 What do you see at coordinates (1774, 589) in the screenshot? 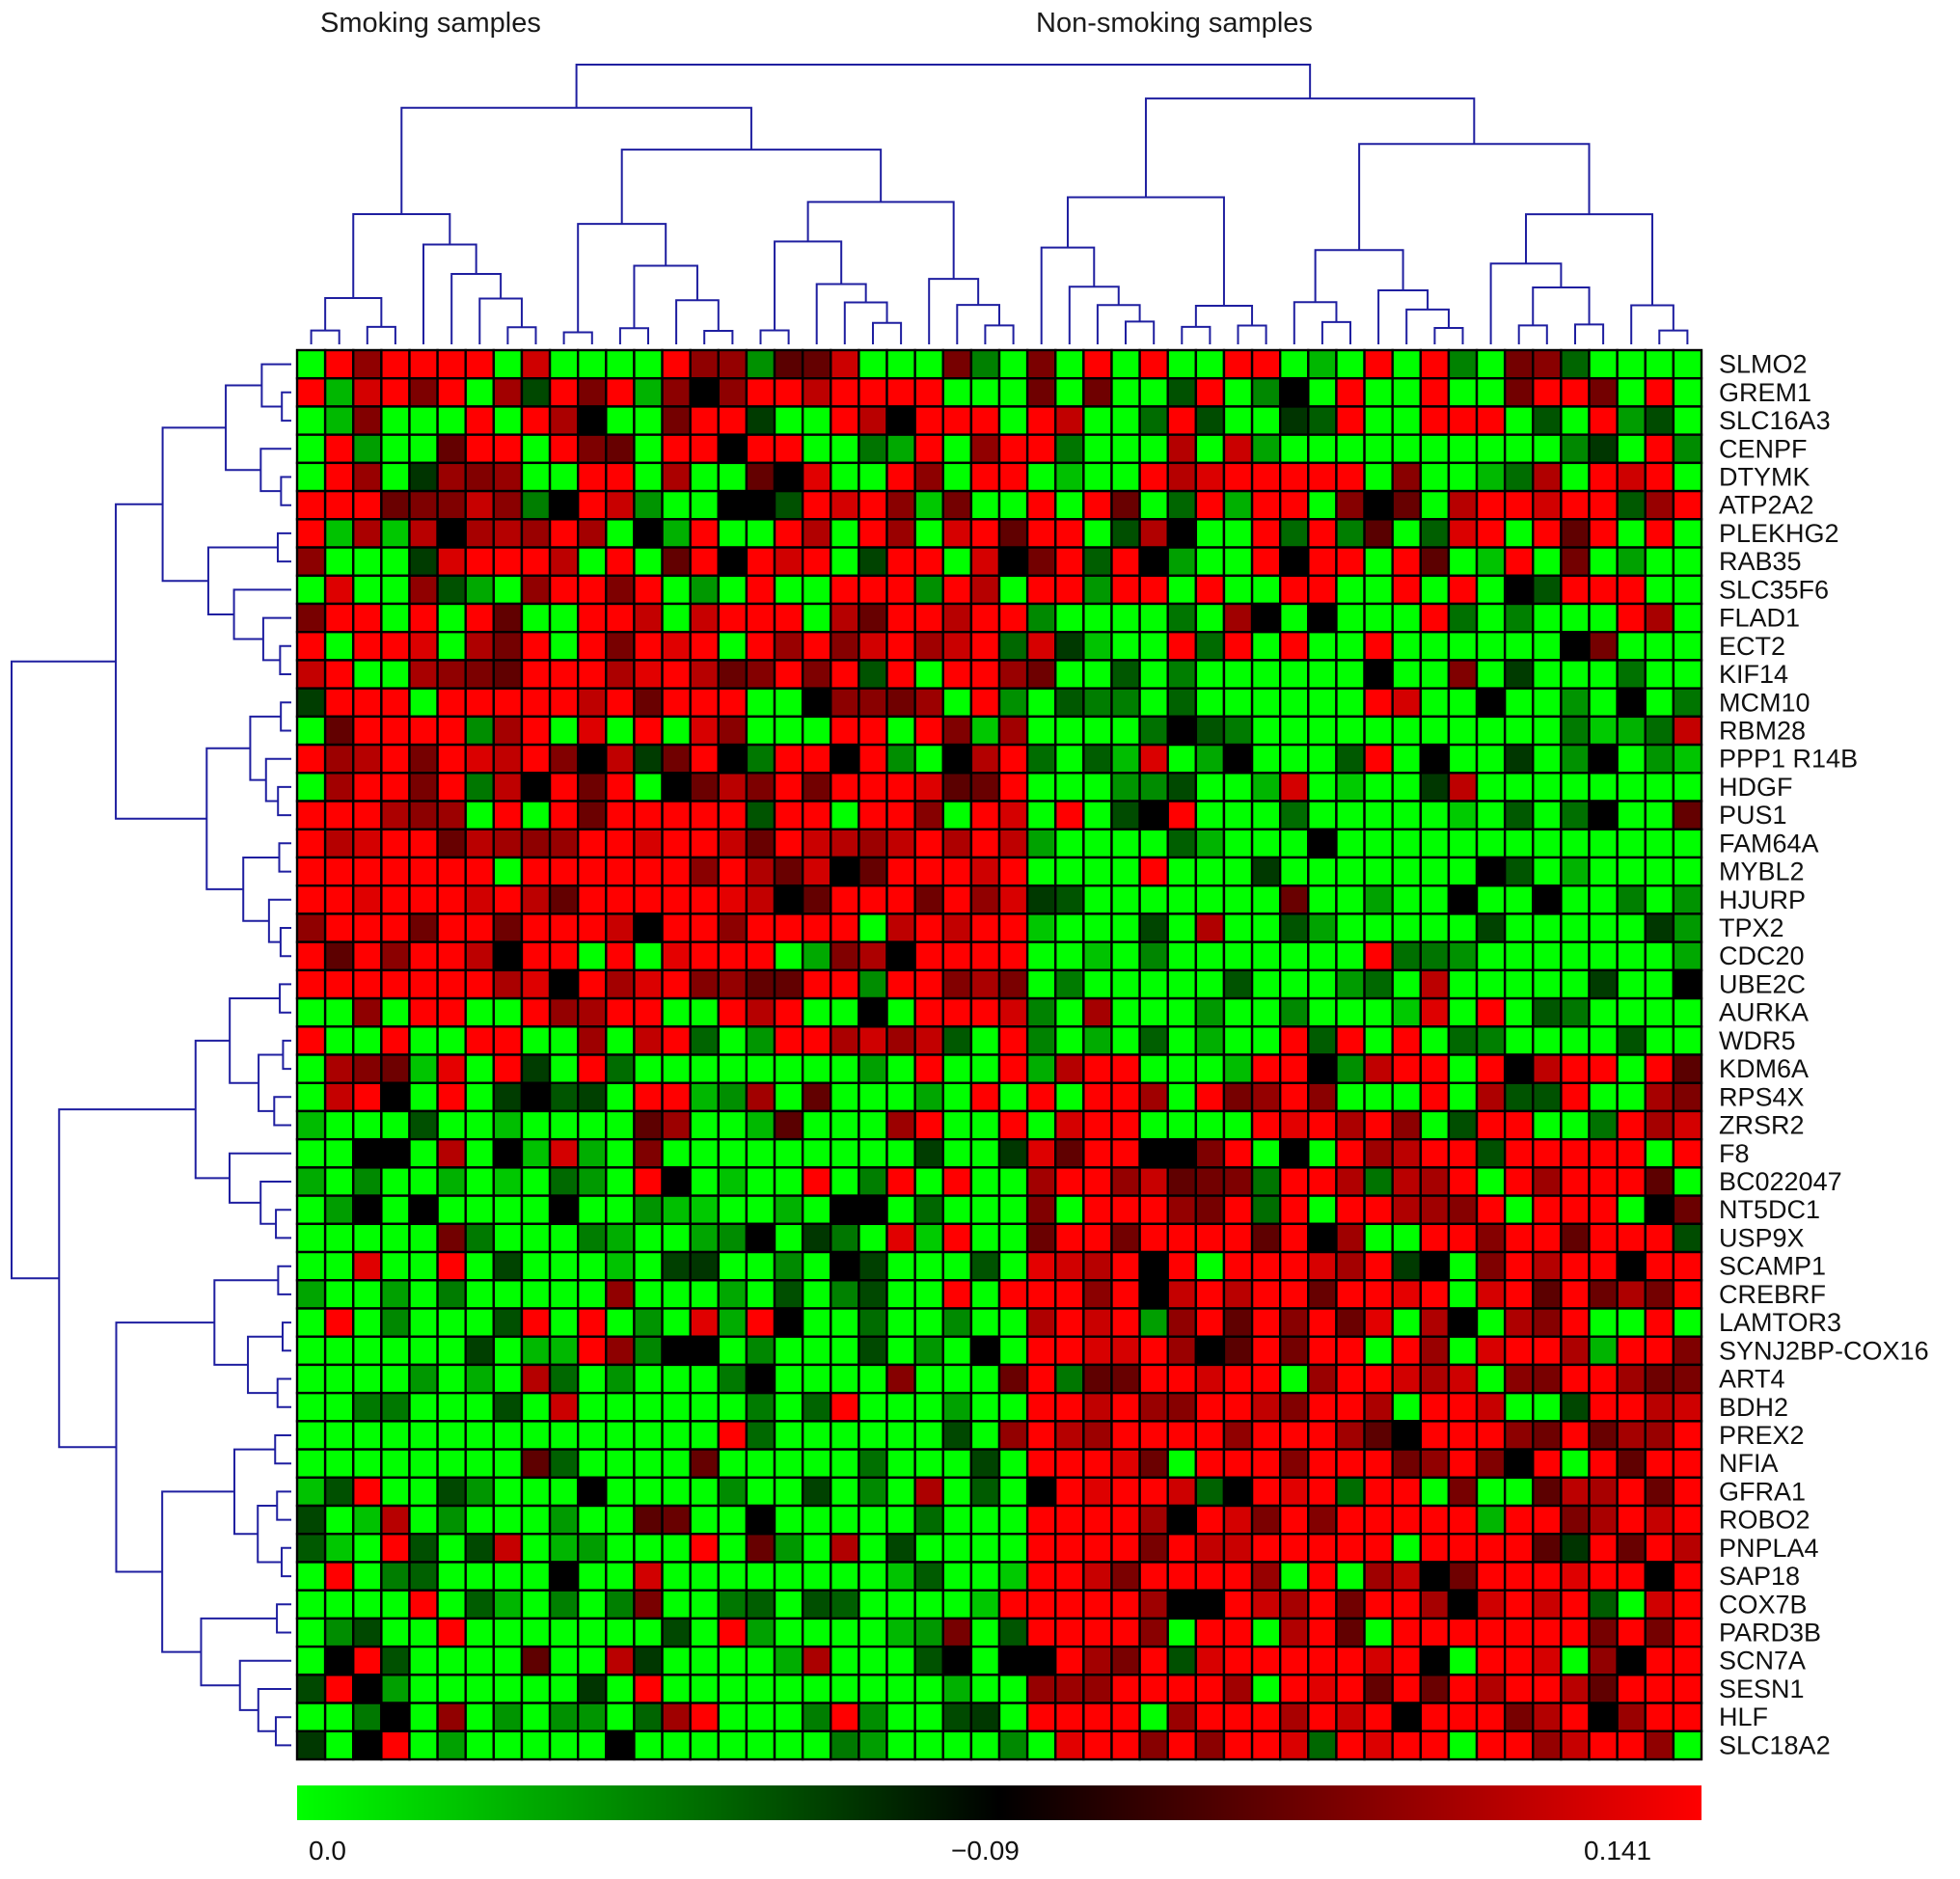
I see `gene-label: SLC35F6` at bounding box center [1774, 589].